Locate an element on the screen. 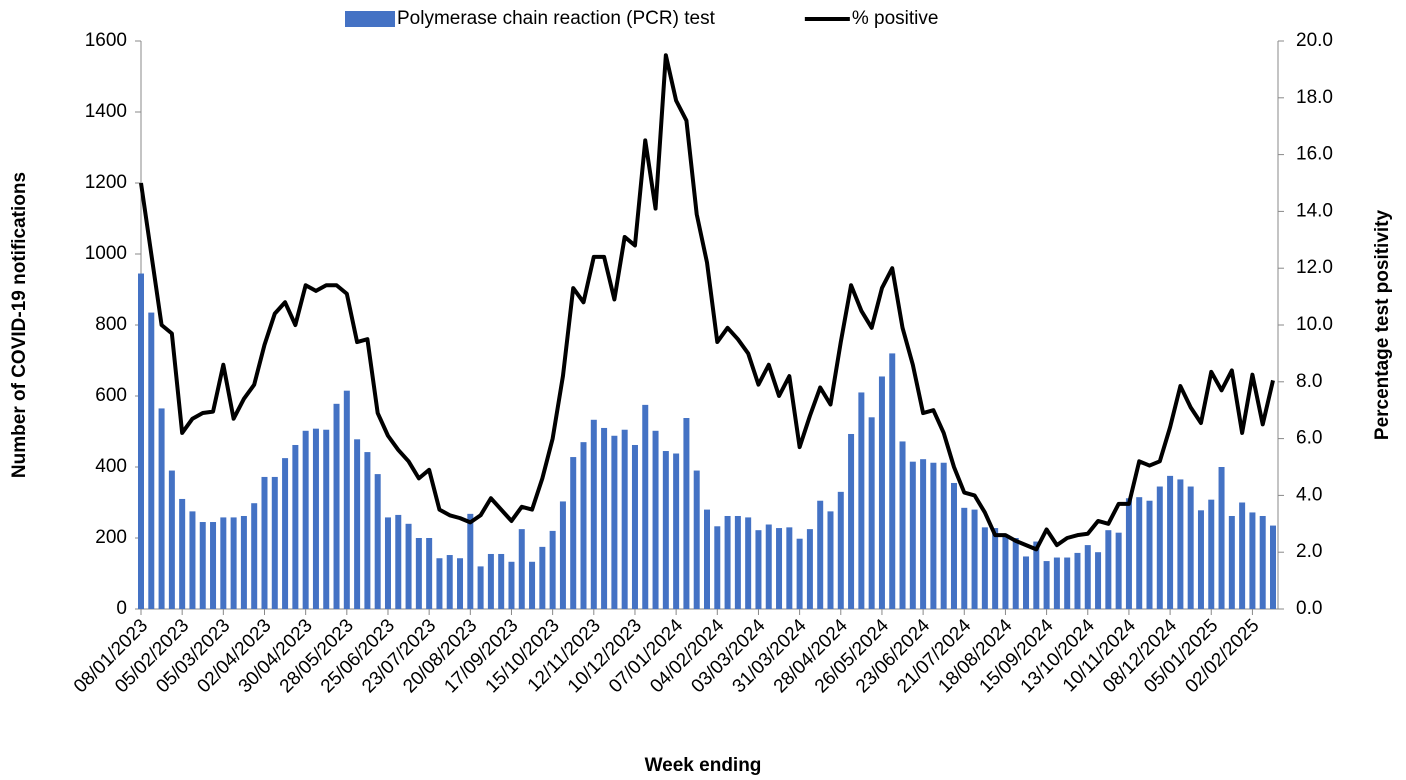 The width and height of the screenshot is (1406, 780). y2-axis-title: Percentage test positivity is located at coordinates (1382, 324).